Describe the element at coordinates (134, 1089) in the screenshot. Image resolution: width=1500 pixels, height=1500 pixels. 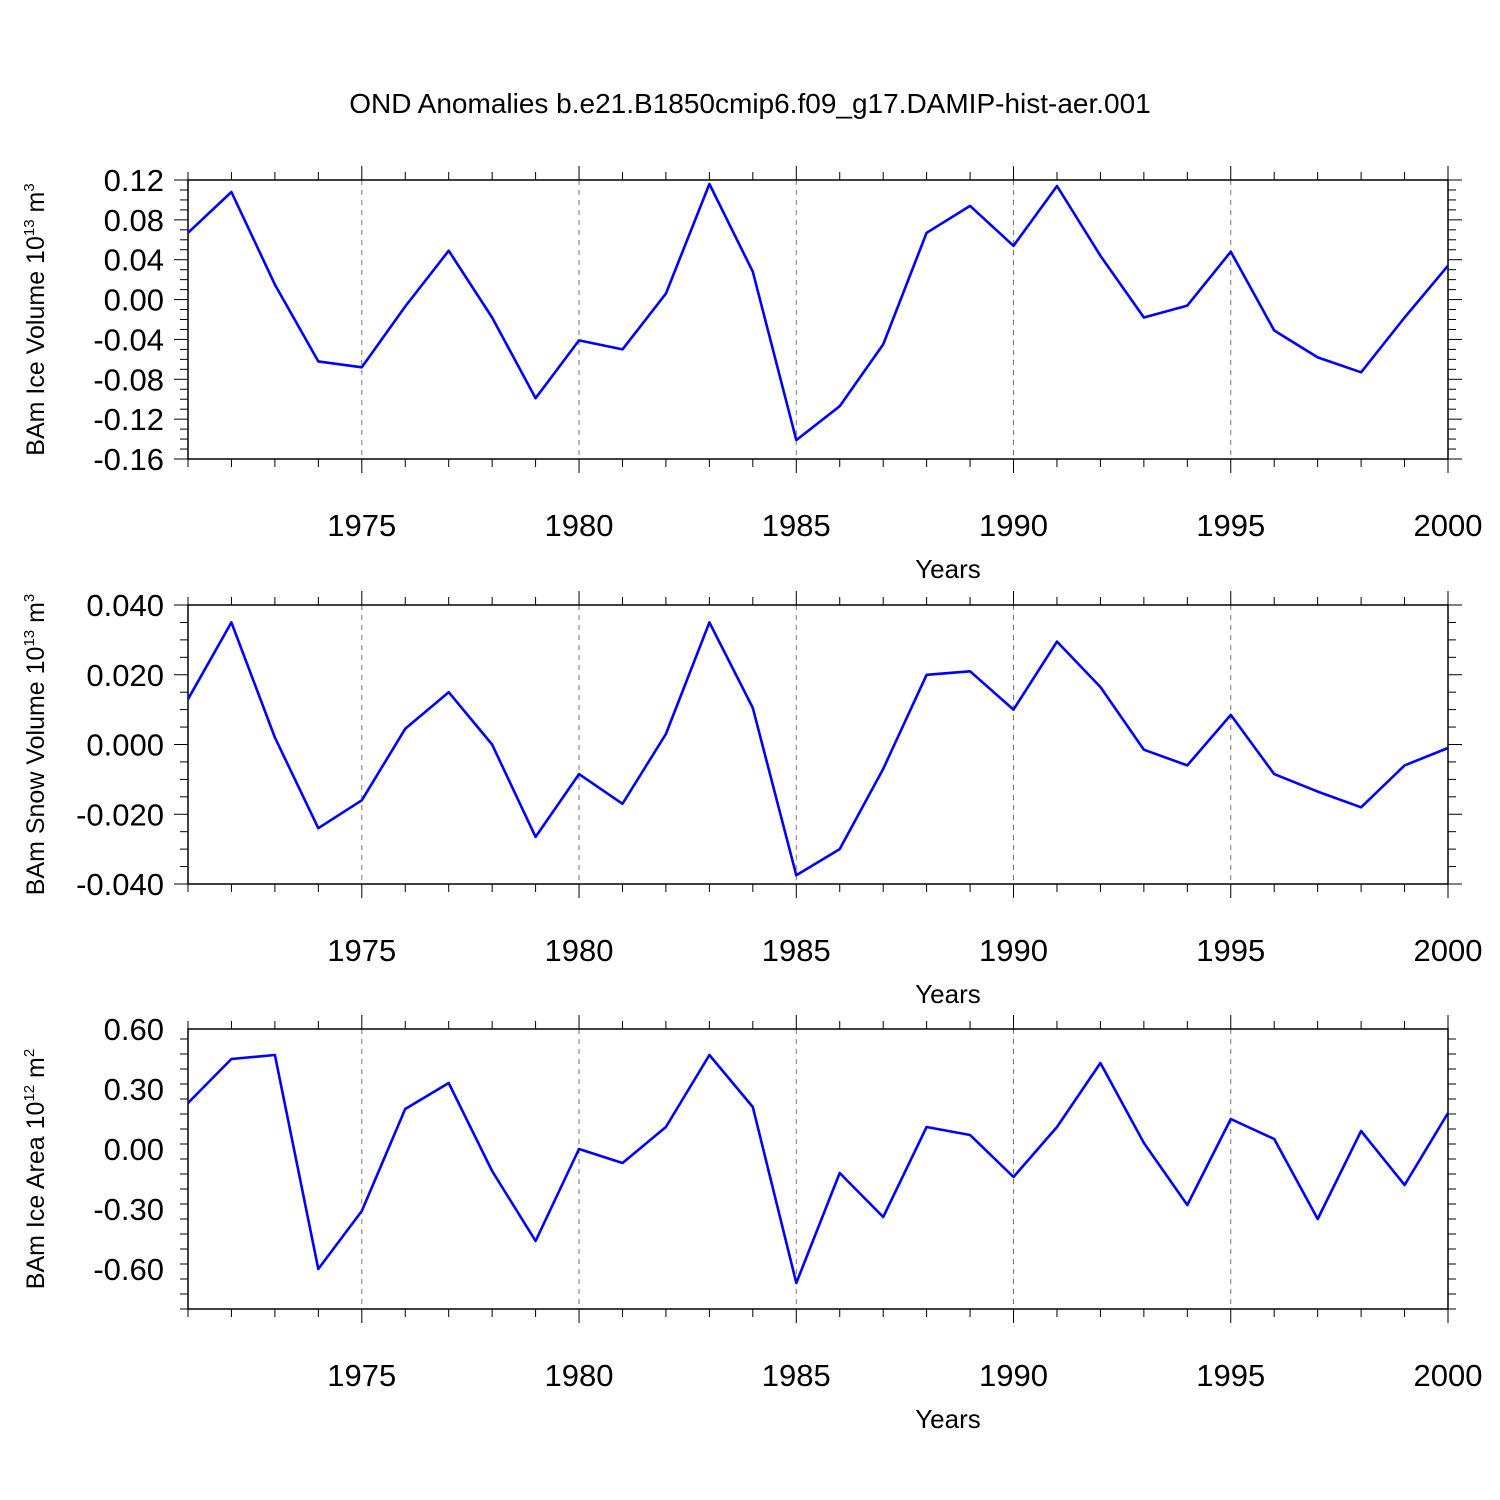
I see `ice-area-y-tick-label: 0.30` at that location.